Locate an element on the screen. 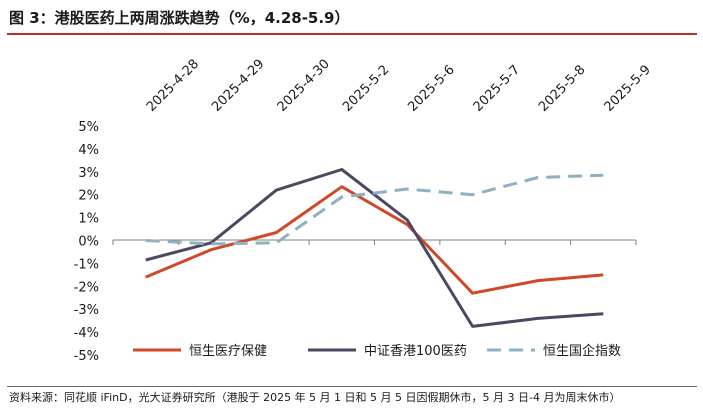  legend-label: 恒生医疗保健 is located at coordinates (228, 351).